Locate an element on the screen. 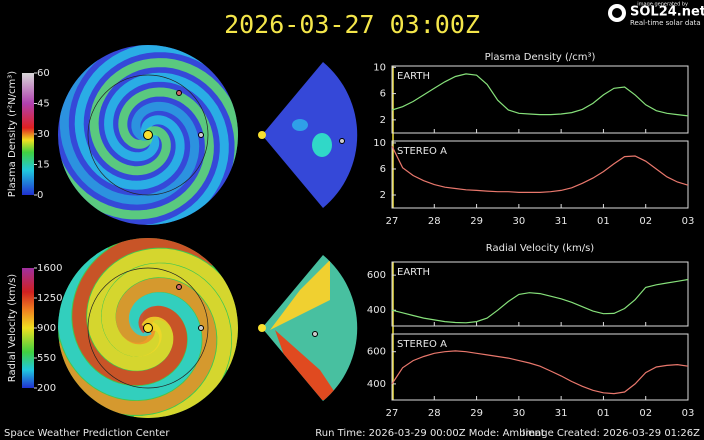 Image resolution: width=704 pixels, height=440 pixels. colorbar-tick-label: 15 is located at coordinates (43, 165).